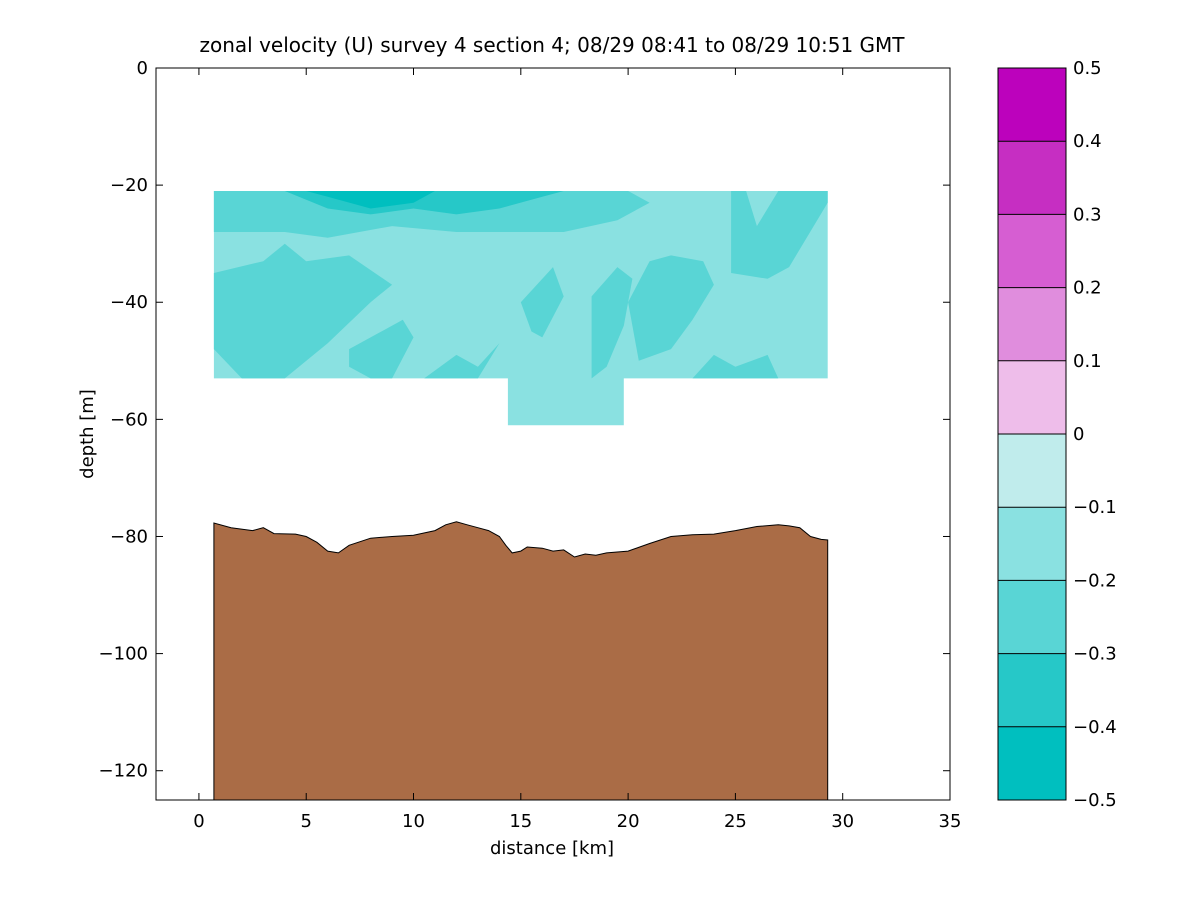 Image resolution: width=1201 pixels, height=901 pixels. Describe the element at coordinates (520, 821) in the screenshot. I see `x-tick-label: 15` at that location.